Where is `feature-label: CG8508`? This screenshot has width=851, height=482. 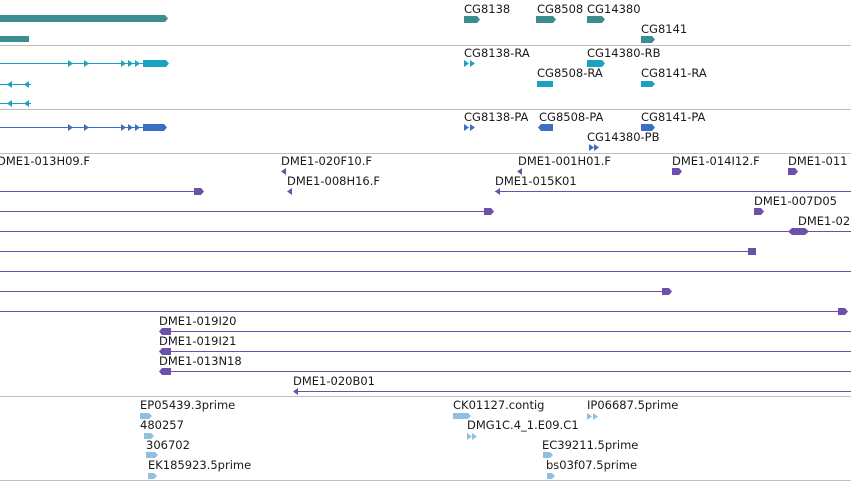
feature-label: CG8508 is located at coordinates (560, 9).